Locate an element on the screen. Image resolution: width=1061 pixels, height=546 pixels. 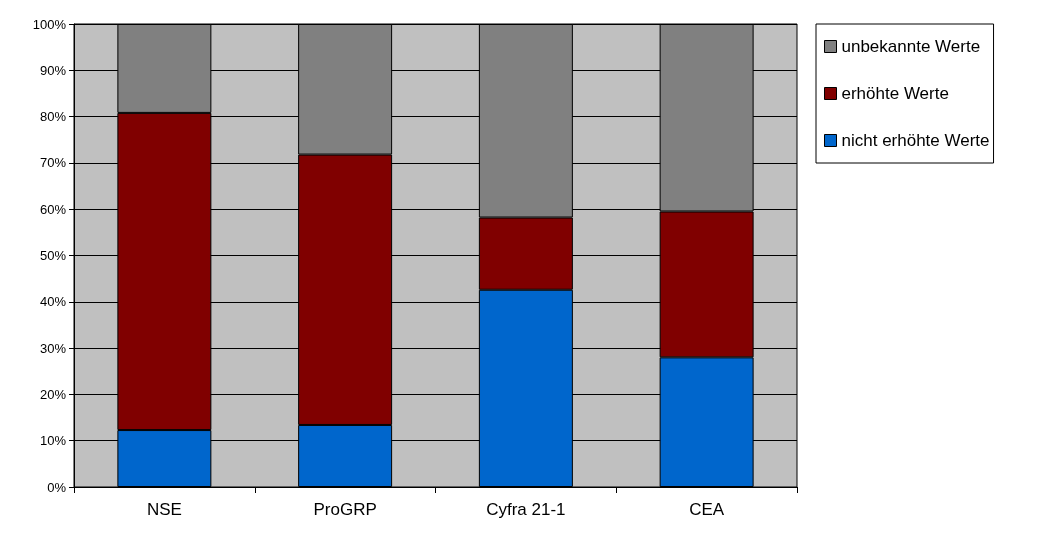
y-tick-label: 50% is located at coordinates (53, 255).